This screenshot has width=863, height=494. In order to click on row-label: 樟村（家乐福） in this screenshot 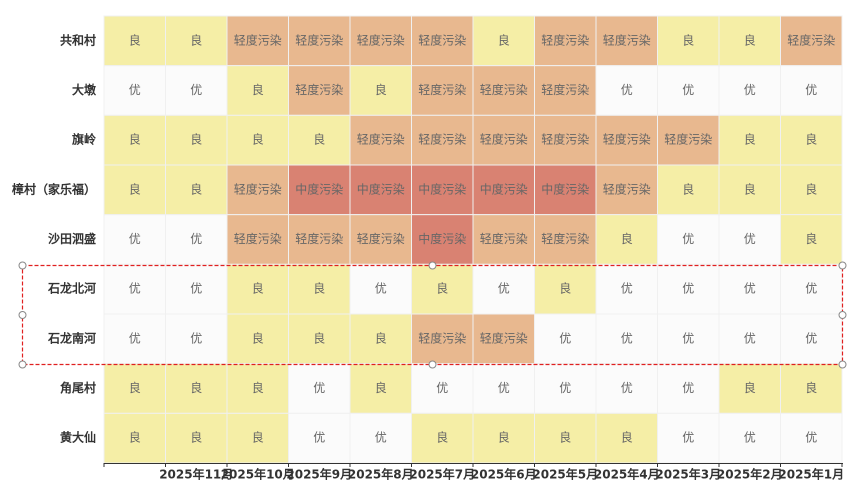, I will do `click(54, 188)`.